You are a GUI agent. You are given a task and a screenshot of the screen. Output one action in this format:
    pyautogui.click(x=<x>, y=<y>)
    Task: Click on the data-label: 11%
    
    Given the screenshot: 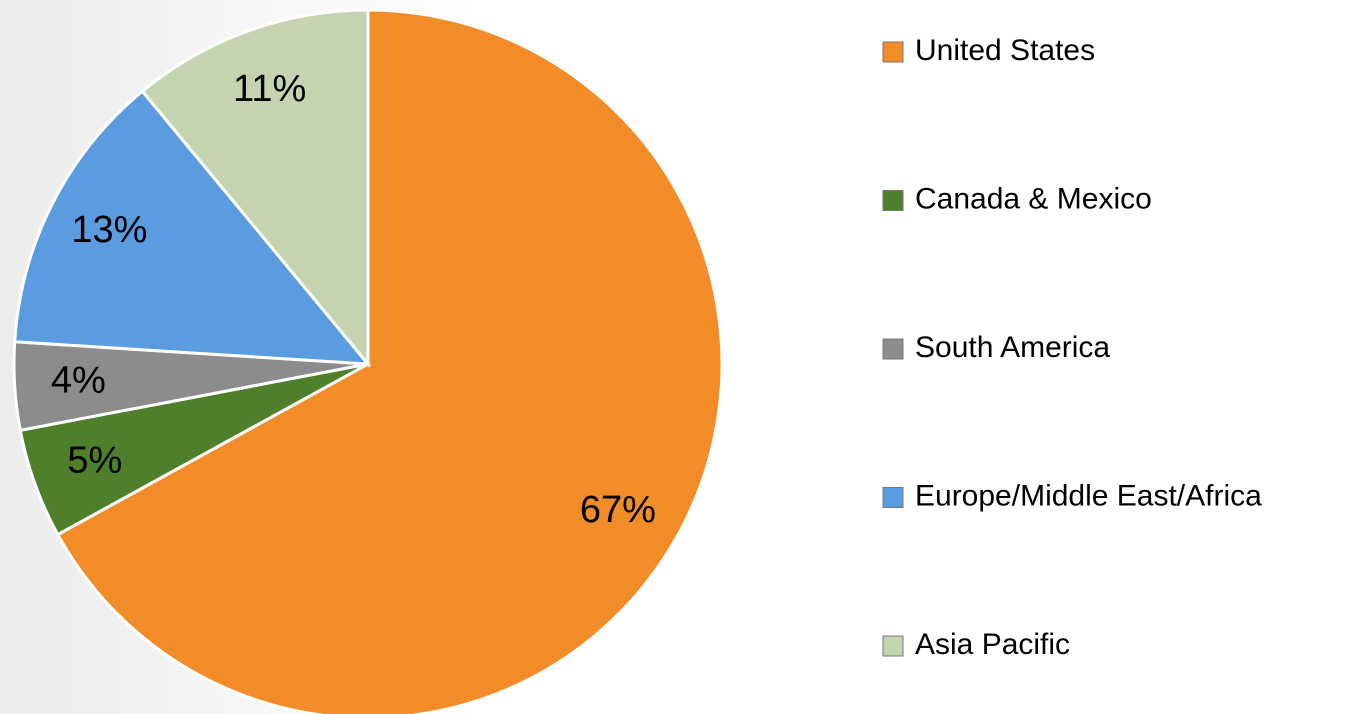 What is the action you would take?
    pyautogui.click(x=269, y=89)
    